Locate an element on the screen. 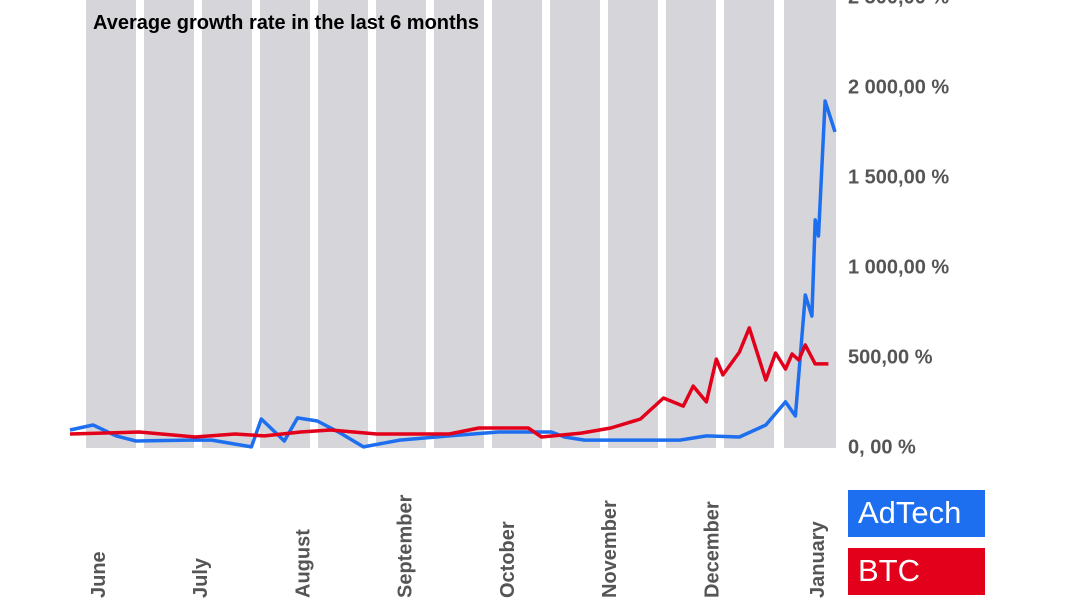 This screenshot has height=608, width=1080. y-tick-label: 1 000,00 % is located at coordinates (898, 267).